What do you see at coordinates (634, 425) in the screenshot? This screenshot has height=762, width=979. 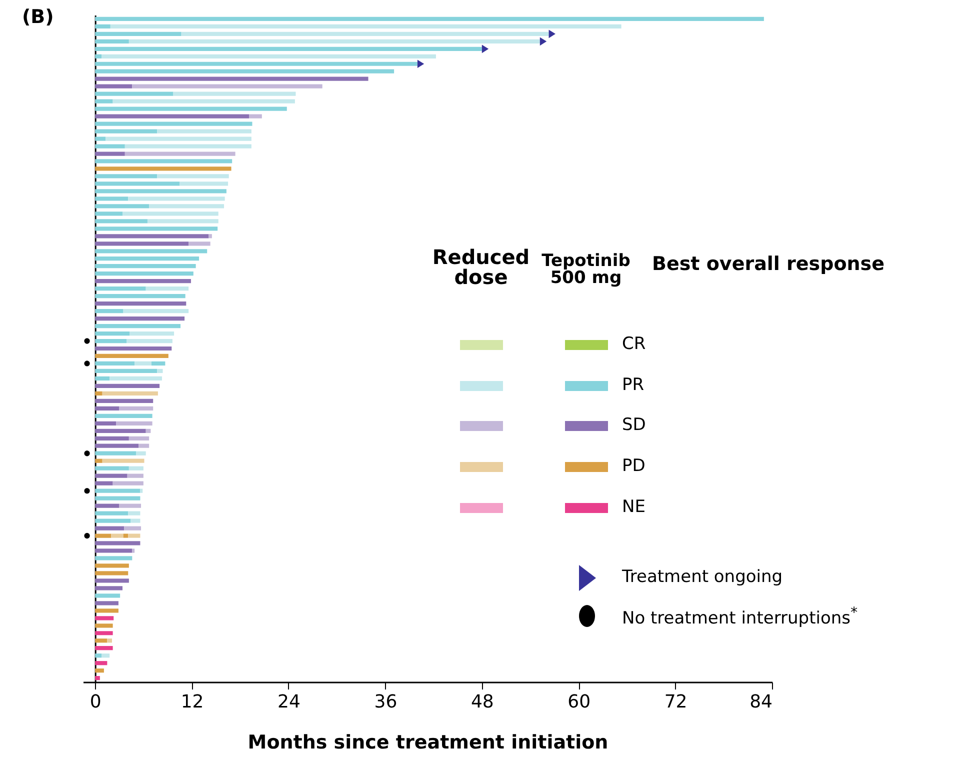 I see `legend-label: SD` at bounding box center [634, 425].